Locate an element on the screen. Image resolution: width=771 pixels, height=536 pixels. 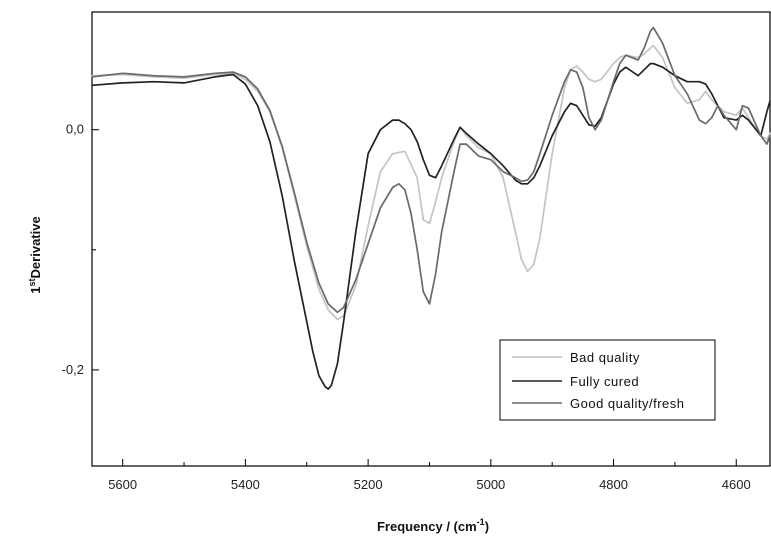
x-tick-label: 5000 is located at coordinates (490, 484).